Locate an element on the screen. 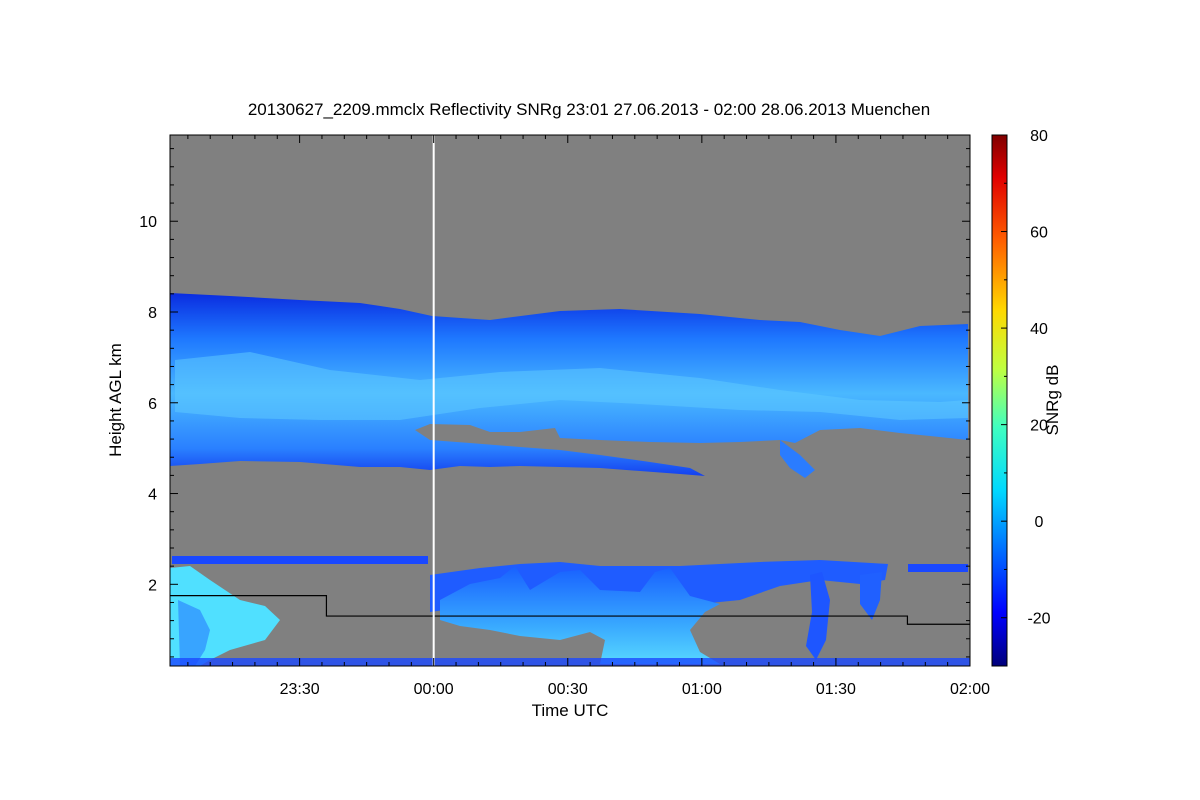 The width and height of the screenshot is (1200, 800). colorbar-axis: 80 60 40 20 0 -20 is located at coordinates (1026, 397).